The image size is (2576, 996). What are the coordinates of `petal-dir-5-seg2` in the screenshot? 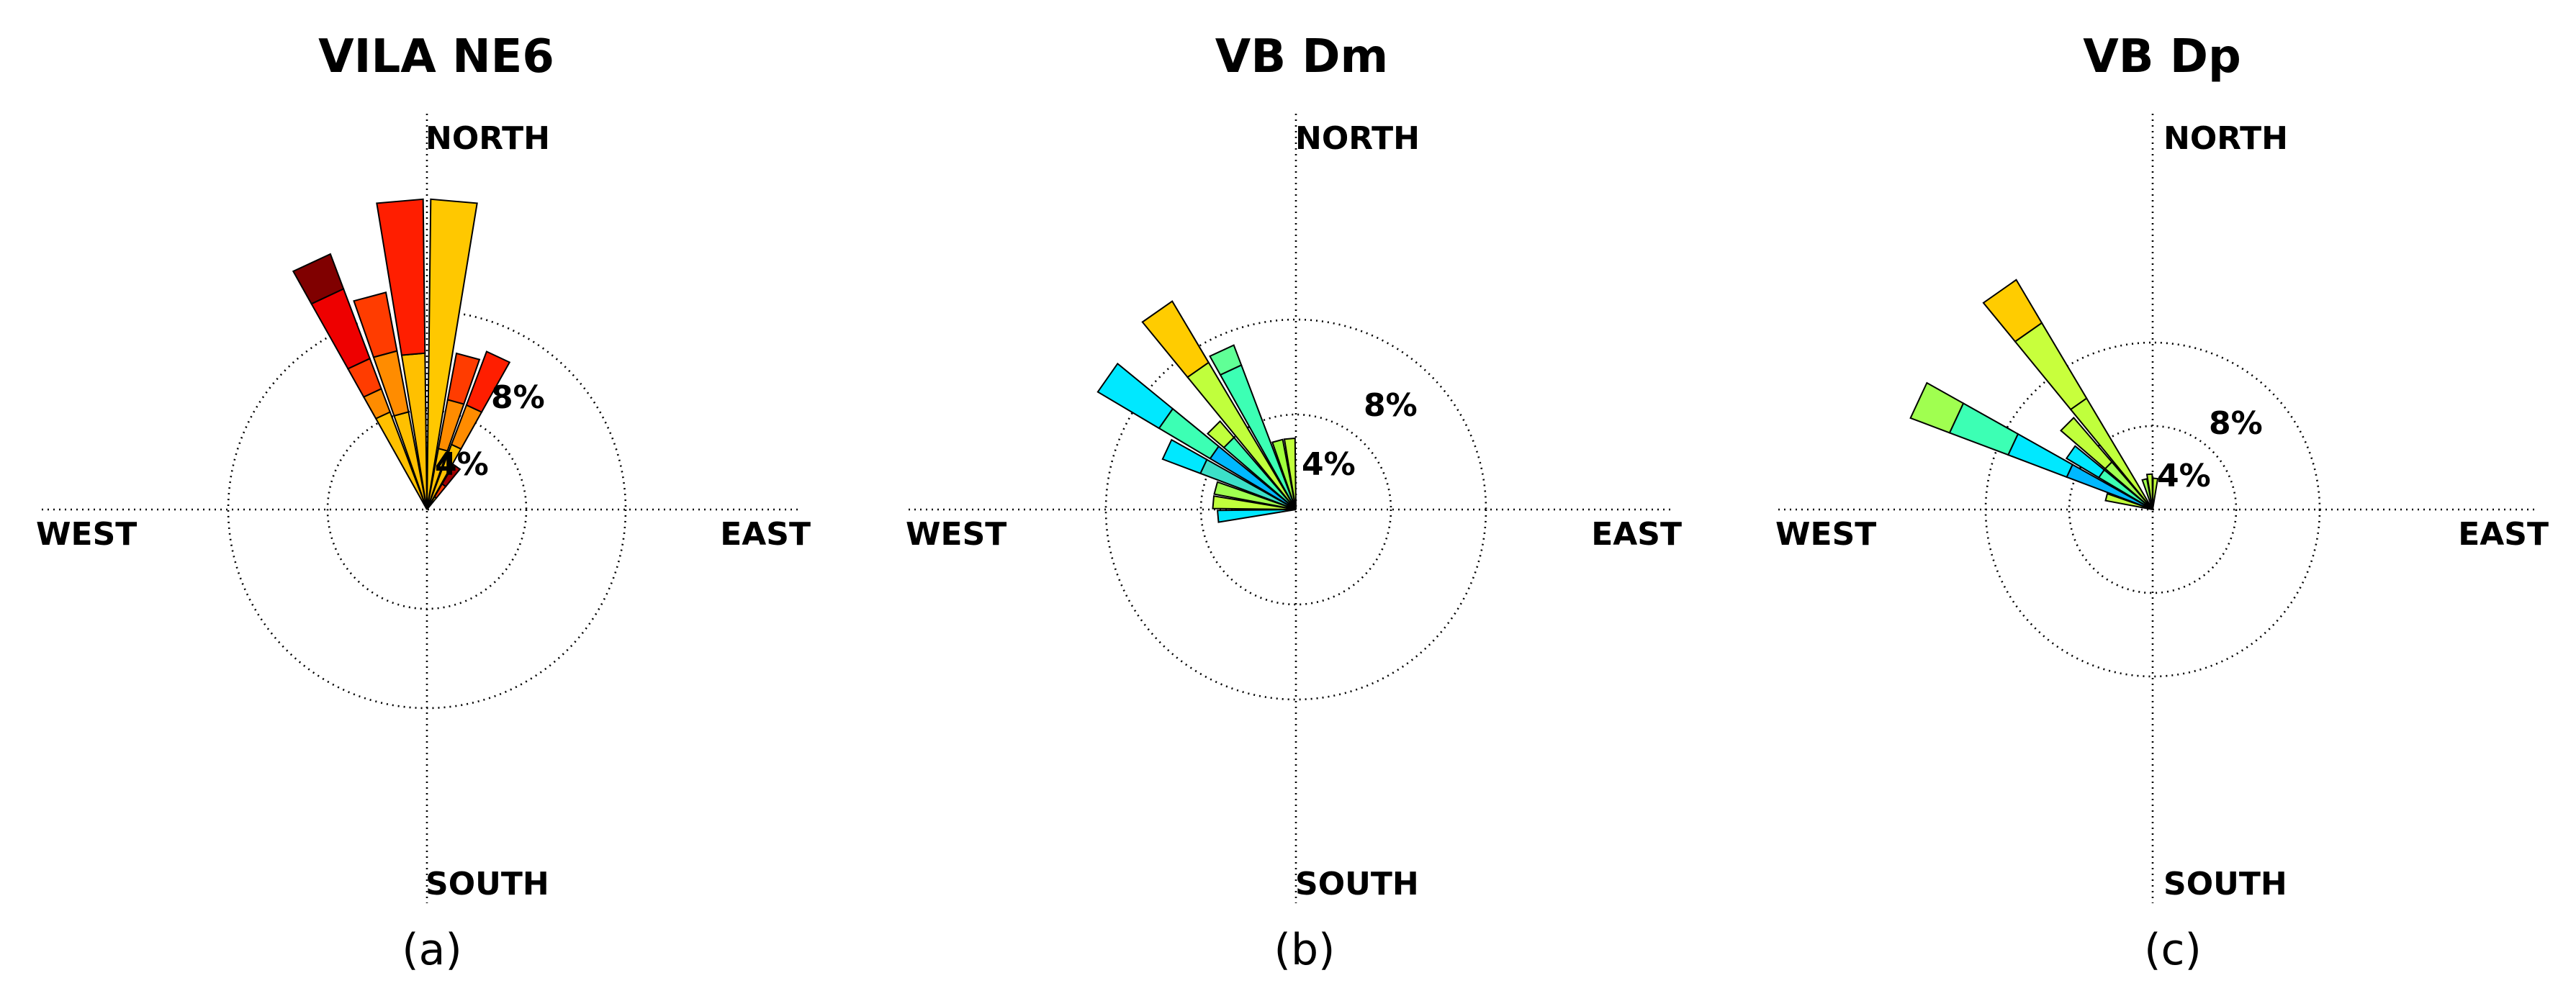 It's located at (401, 277).